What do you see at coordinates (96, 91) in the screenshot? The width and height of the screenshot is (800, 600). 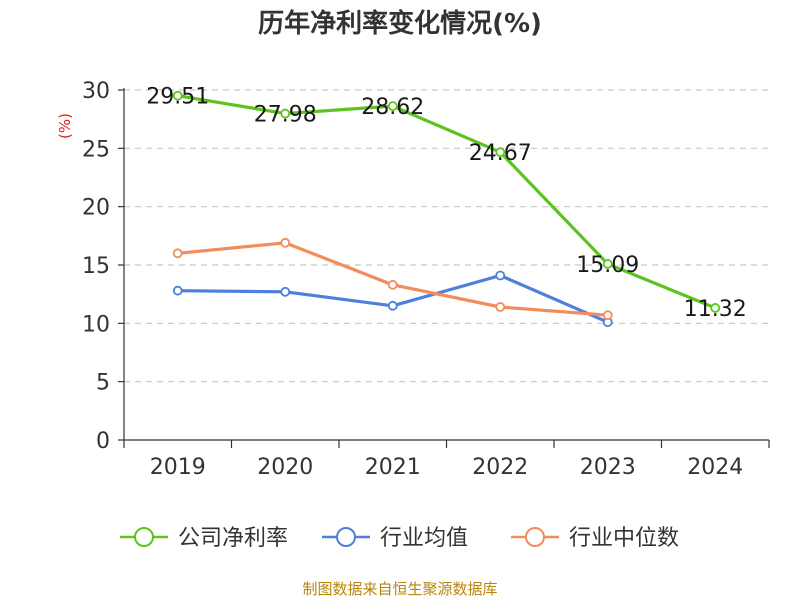 I see `y-tick-label-30: 30` at bounding box center [96, 91].